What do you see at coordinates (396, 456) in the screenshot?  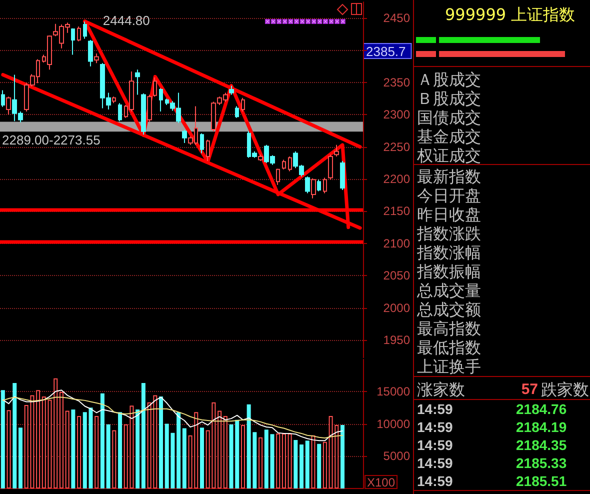 I see `y-tick-label: 5000` at bounding box center [396, 456].